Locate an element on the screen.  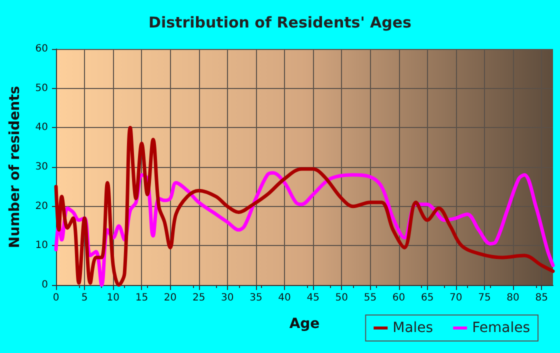
x-tick-label: 70 is located at coordinates (456, 298).